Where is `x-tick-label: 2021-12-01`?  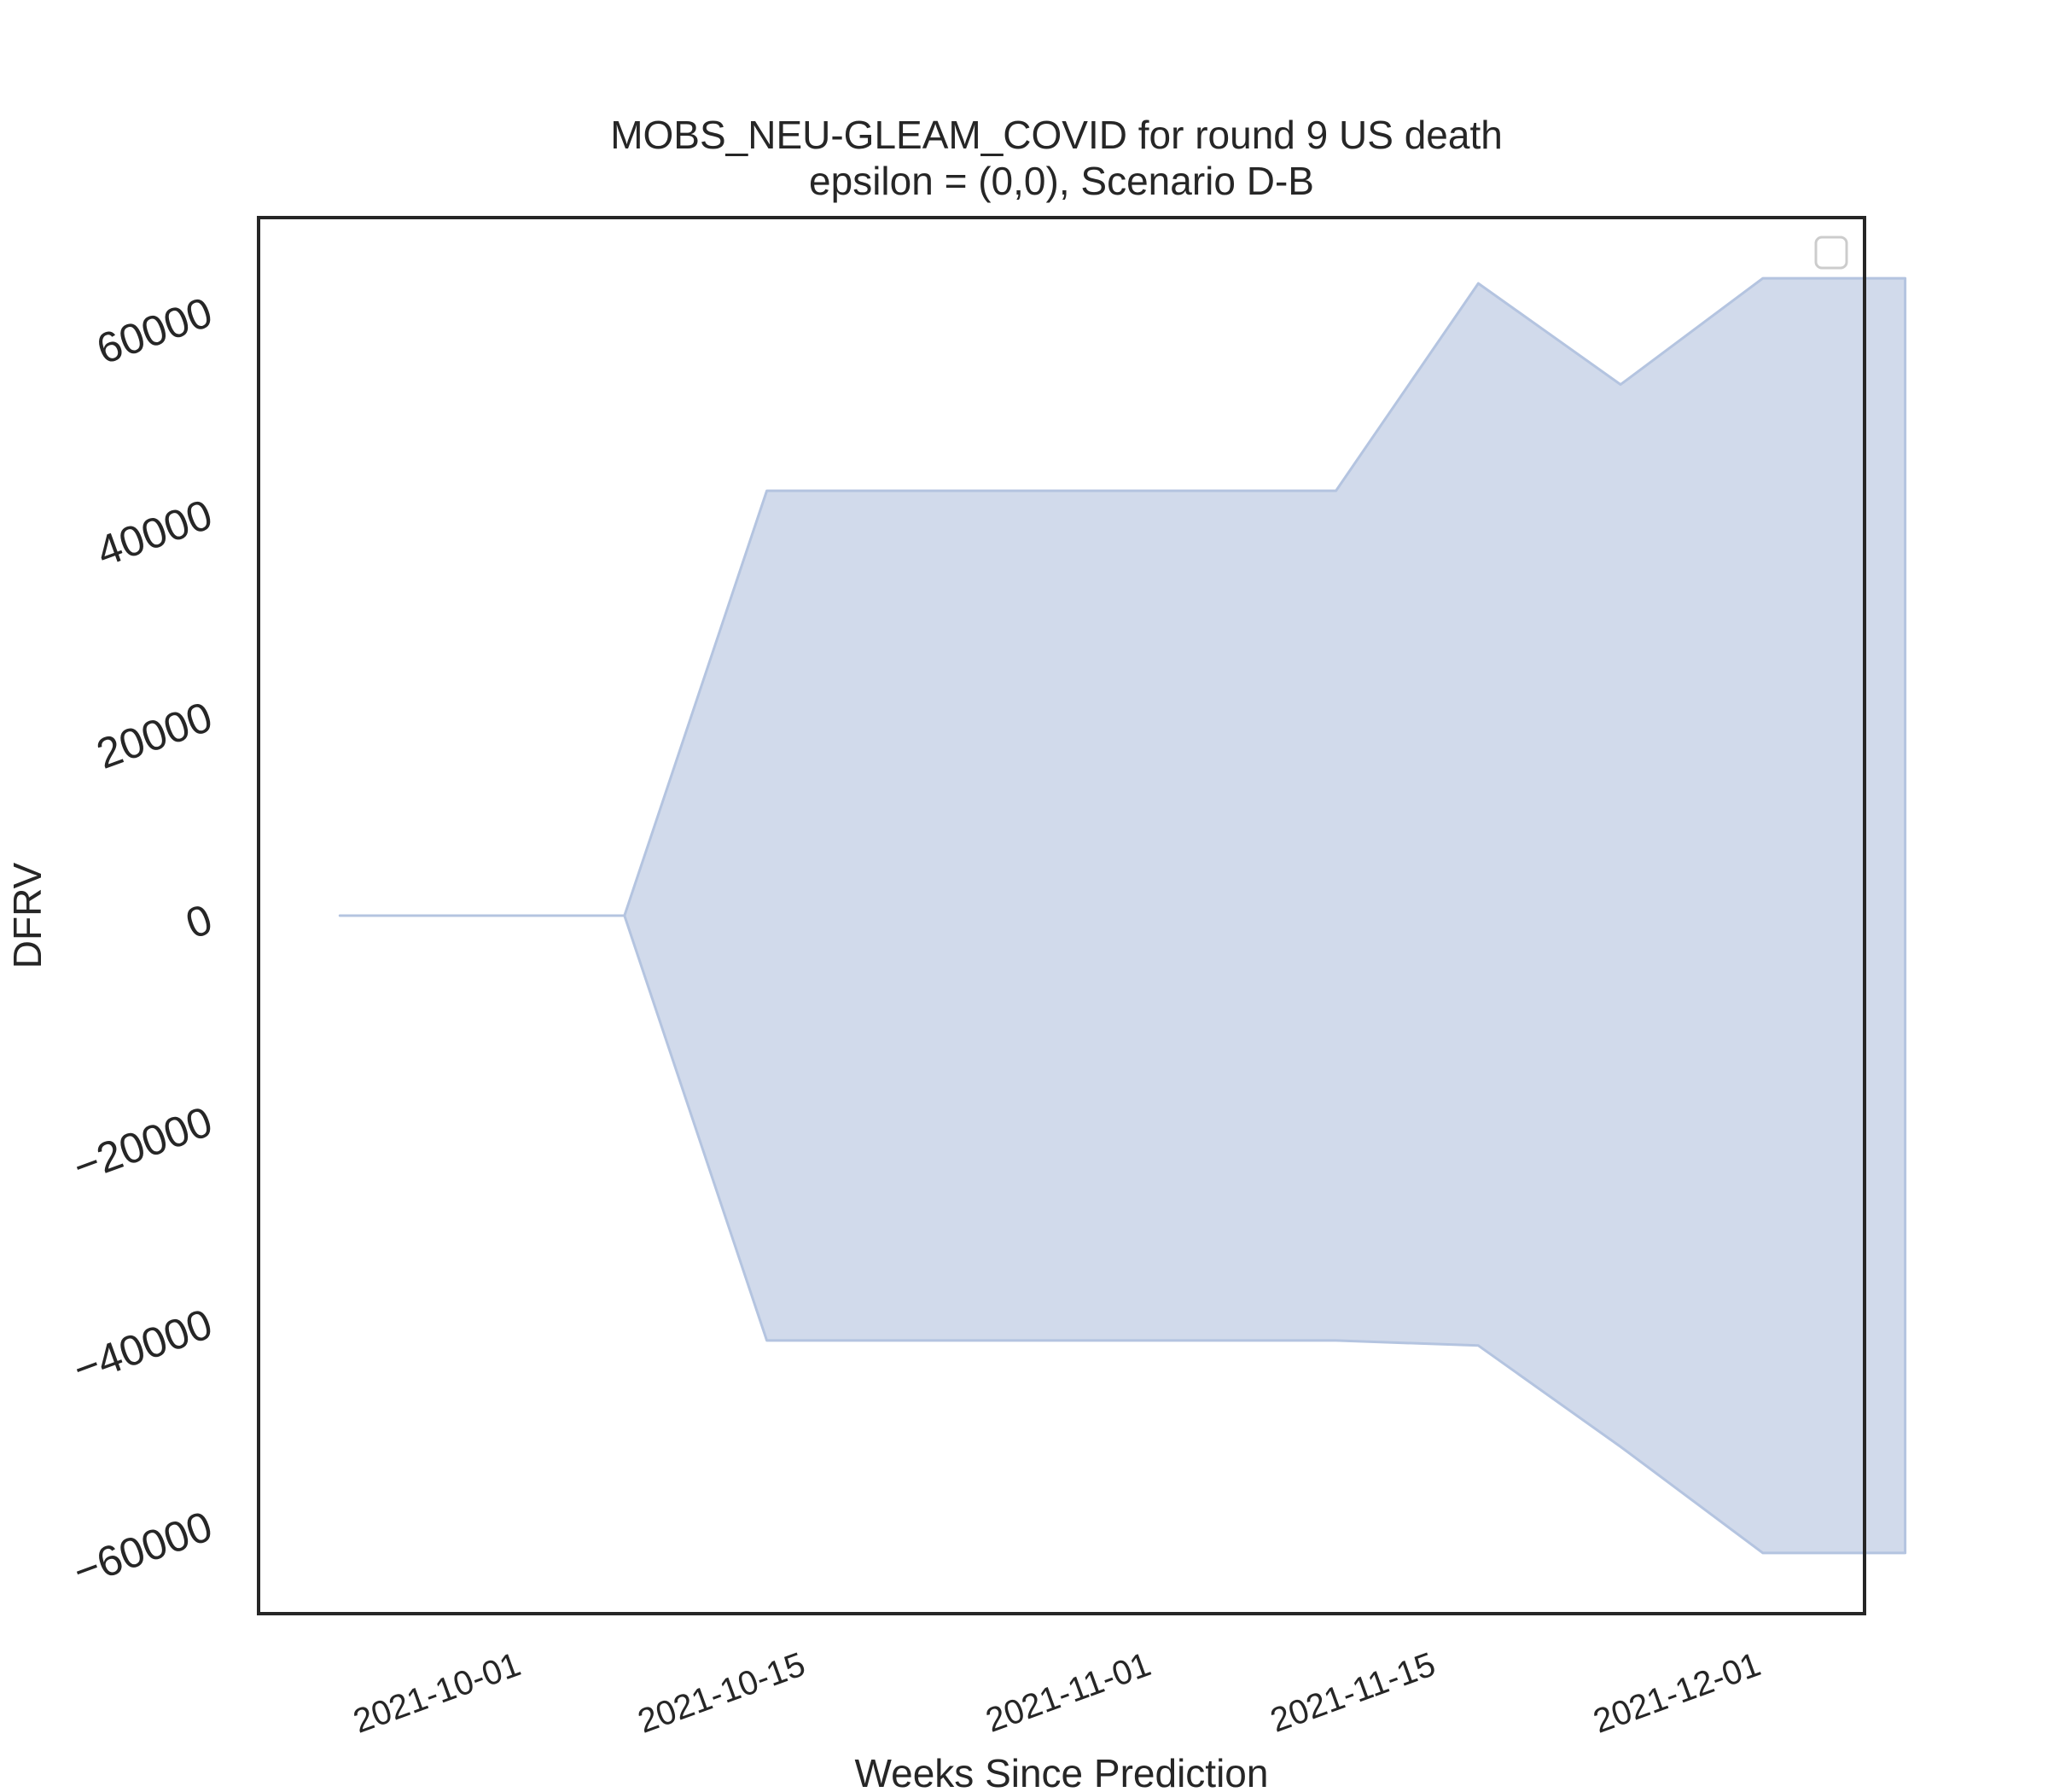 x-tick-label: 2021-12-01 is located at coordinates (1677, 1692).